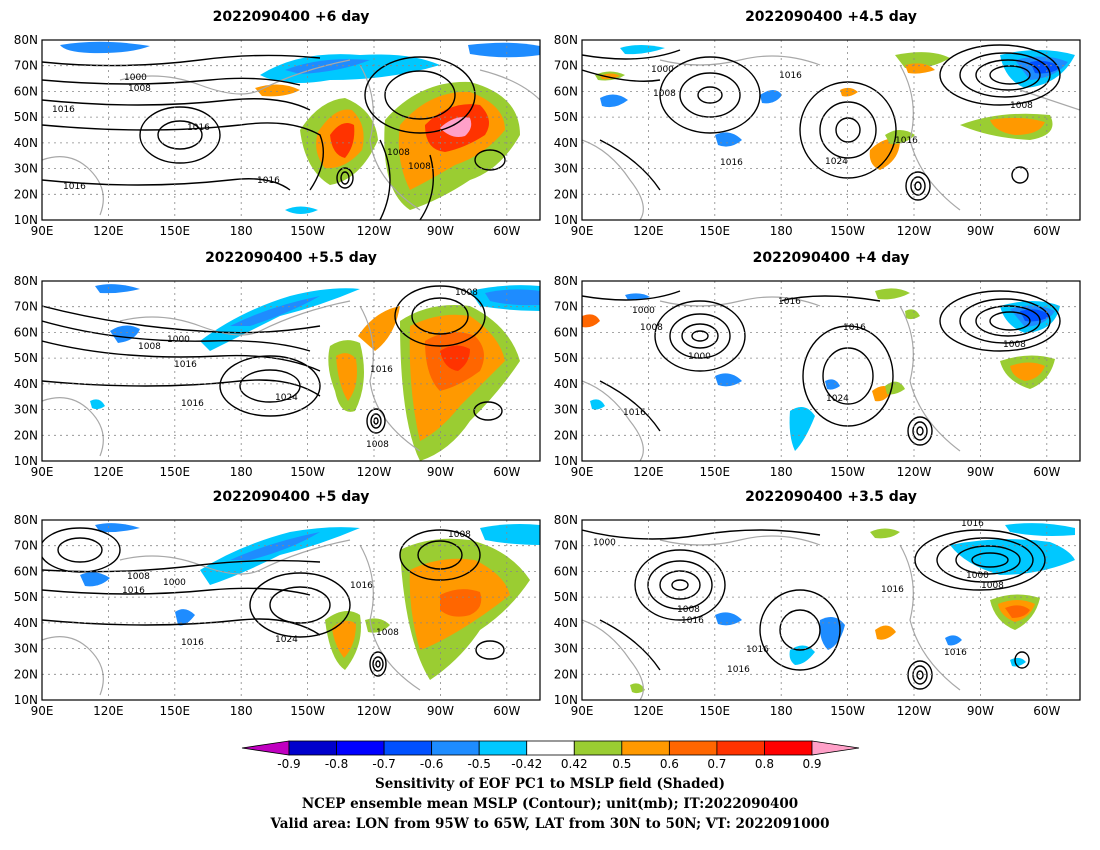 The width and height of the screenshot is (1100, 850). I want to click on colorbar-tick-label: 0.9, so click(811, 764).